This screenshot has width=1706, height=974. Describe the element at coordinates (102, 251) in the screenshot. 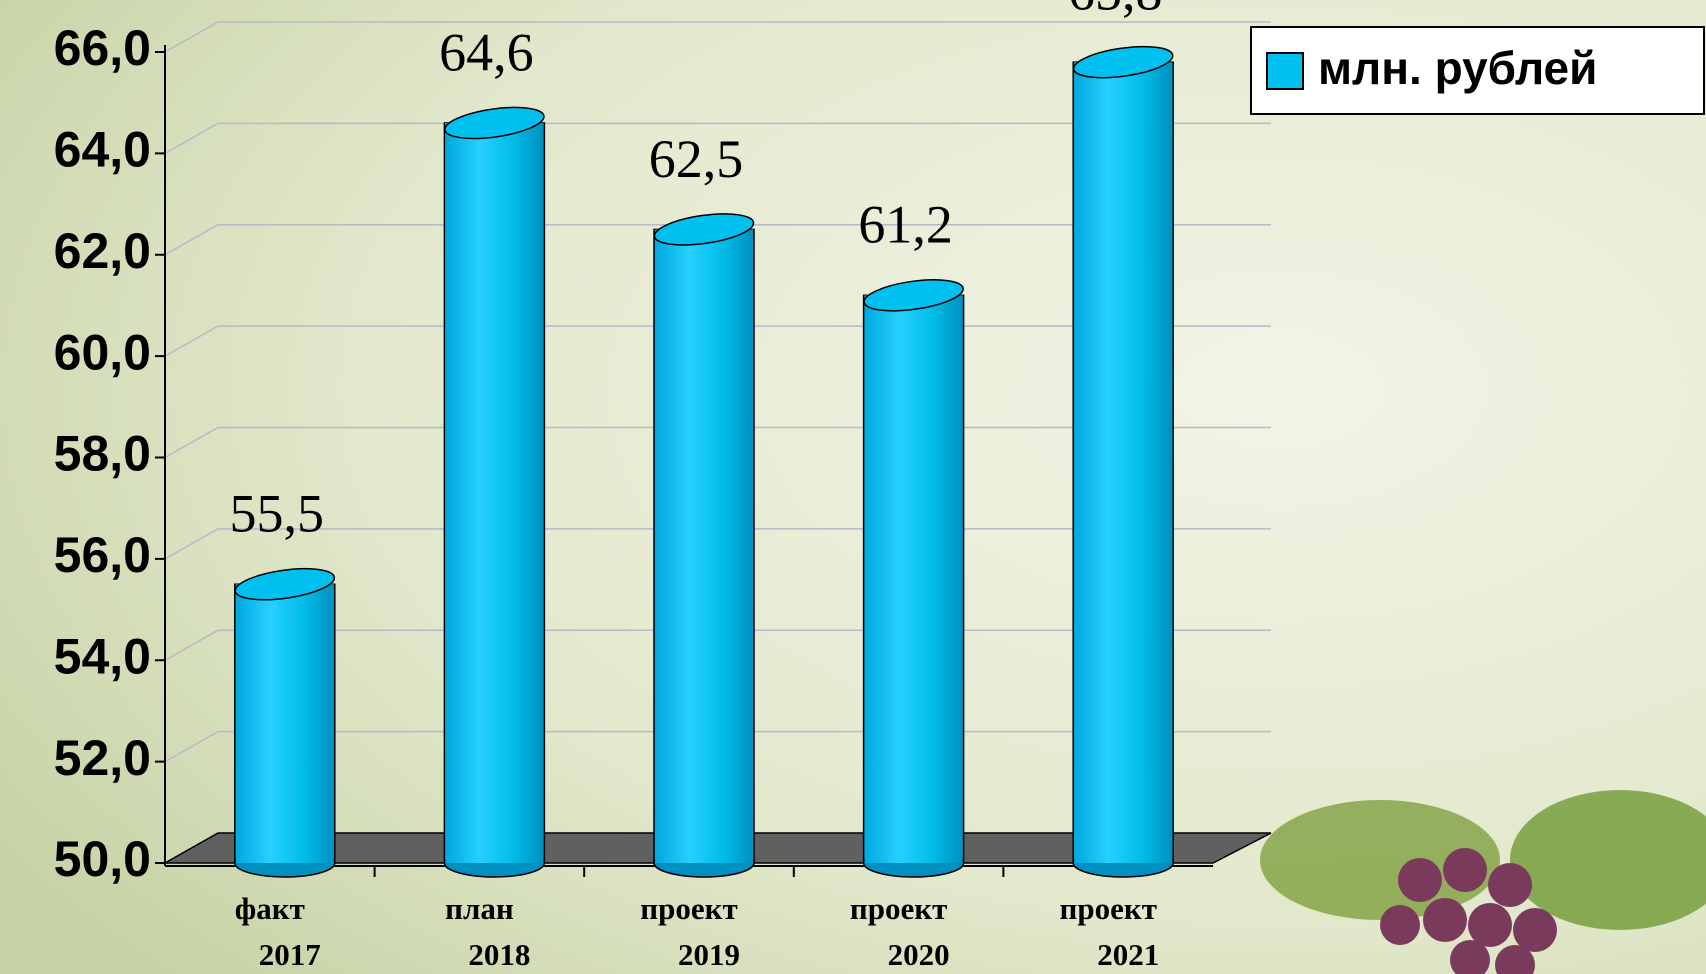

I see `y-tick-label: 62,0` at that location.